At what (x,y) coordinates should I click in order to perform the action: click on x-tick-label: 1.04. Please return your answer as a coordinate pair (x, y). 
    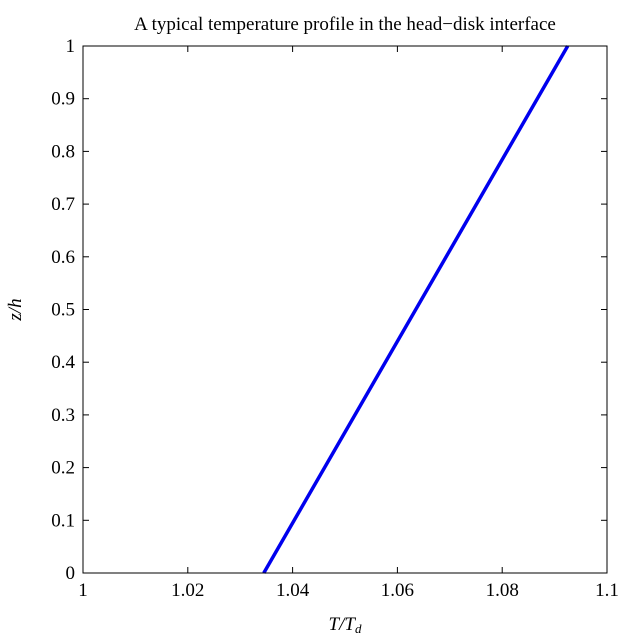
    Looking at the image, I should click on (293, 590).